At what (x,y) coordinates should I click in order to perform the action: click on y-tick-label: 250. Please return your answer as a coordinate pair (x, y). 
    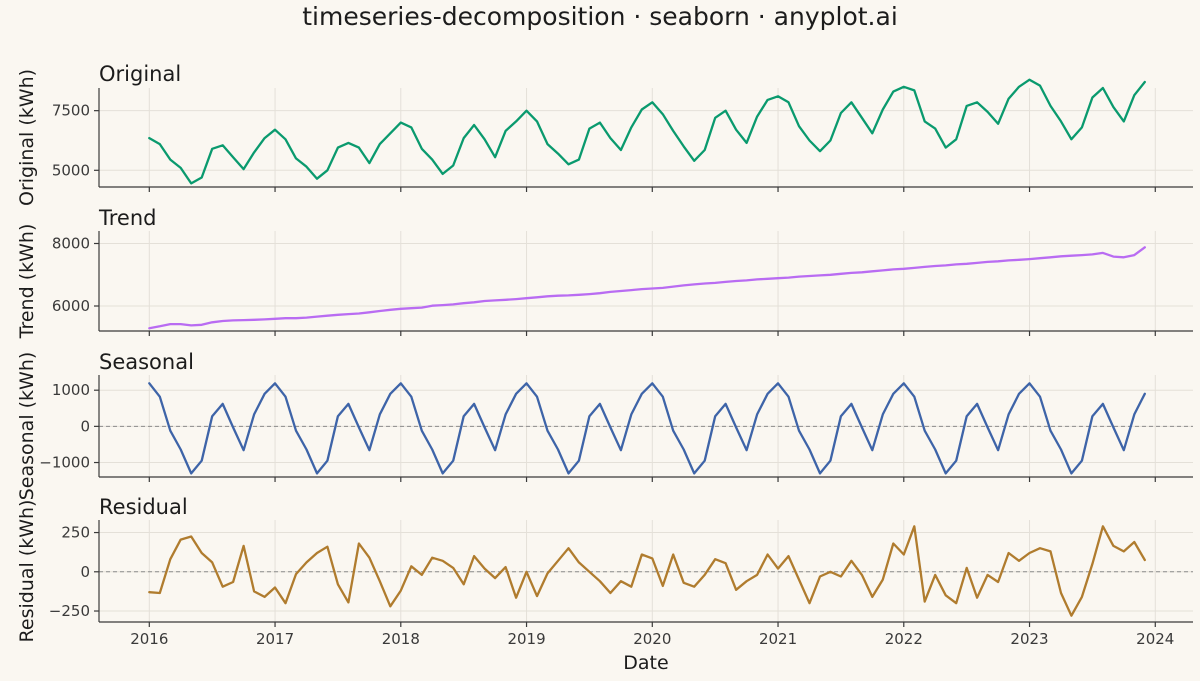
    Looking at the image, I should click on (75, 533).